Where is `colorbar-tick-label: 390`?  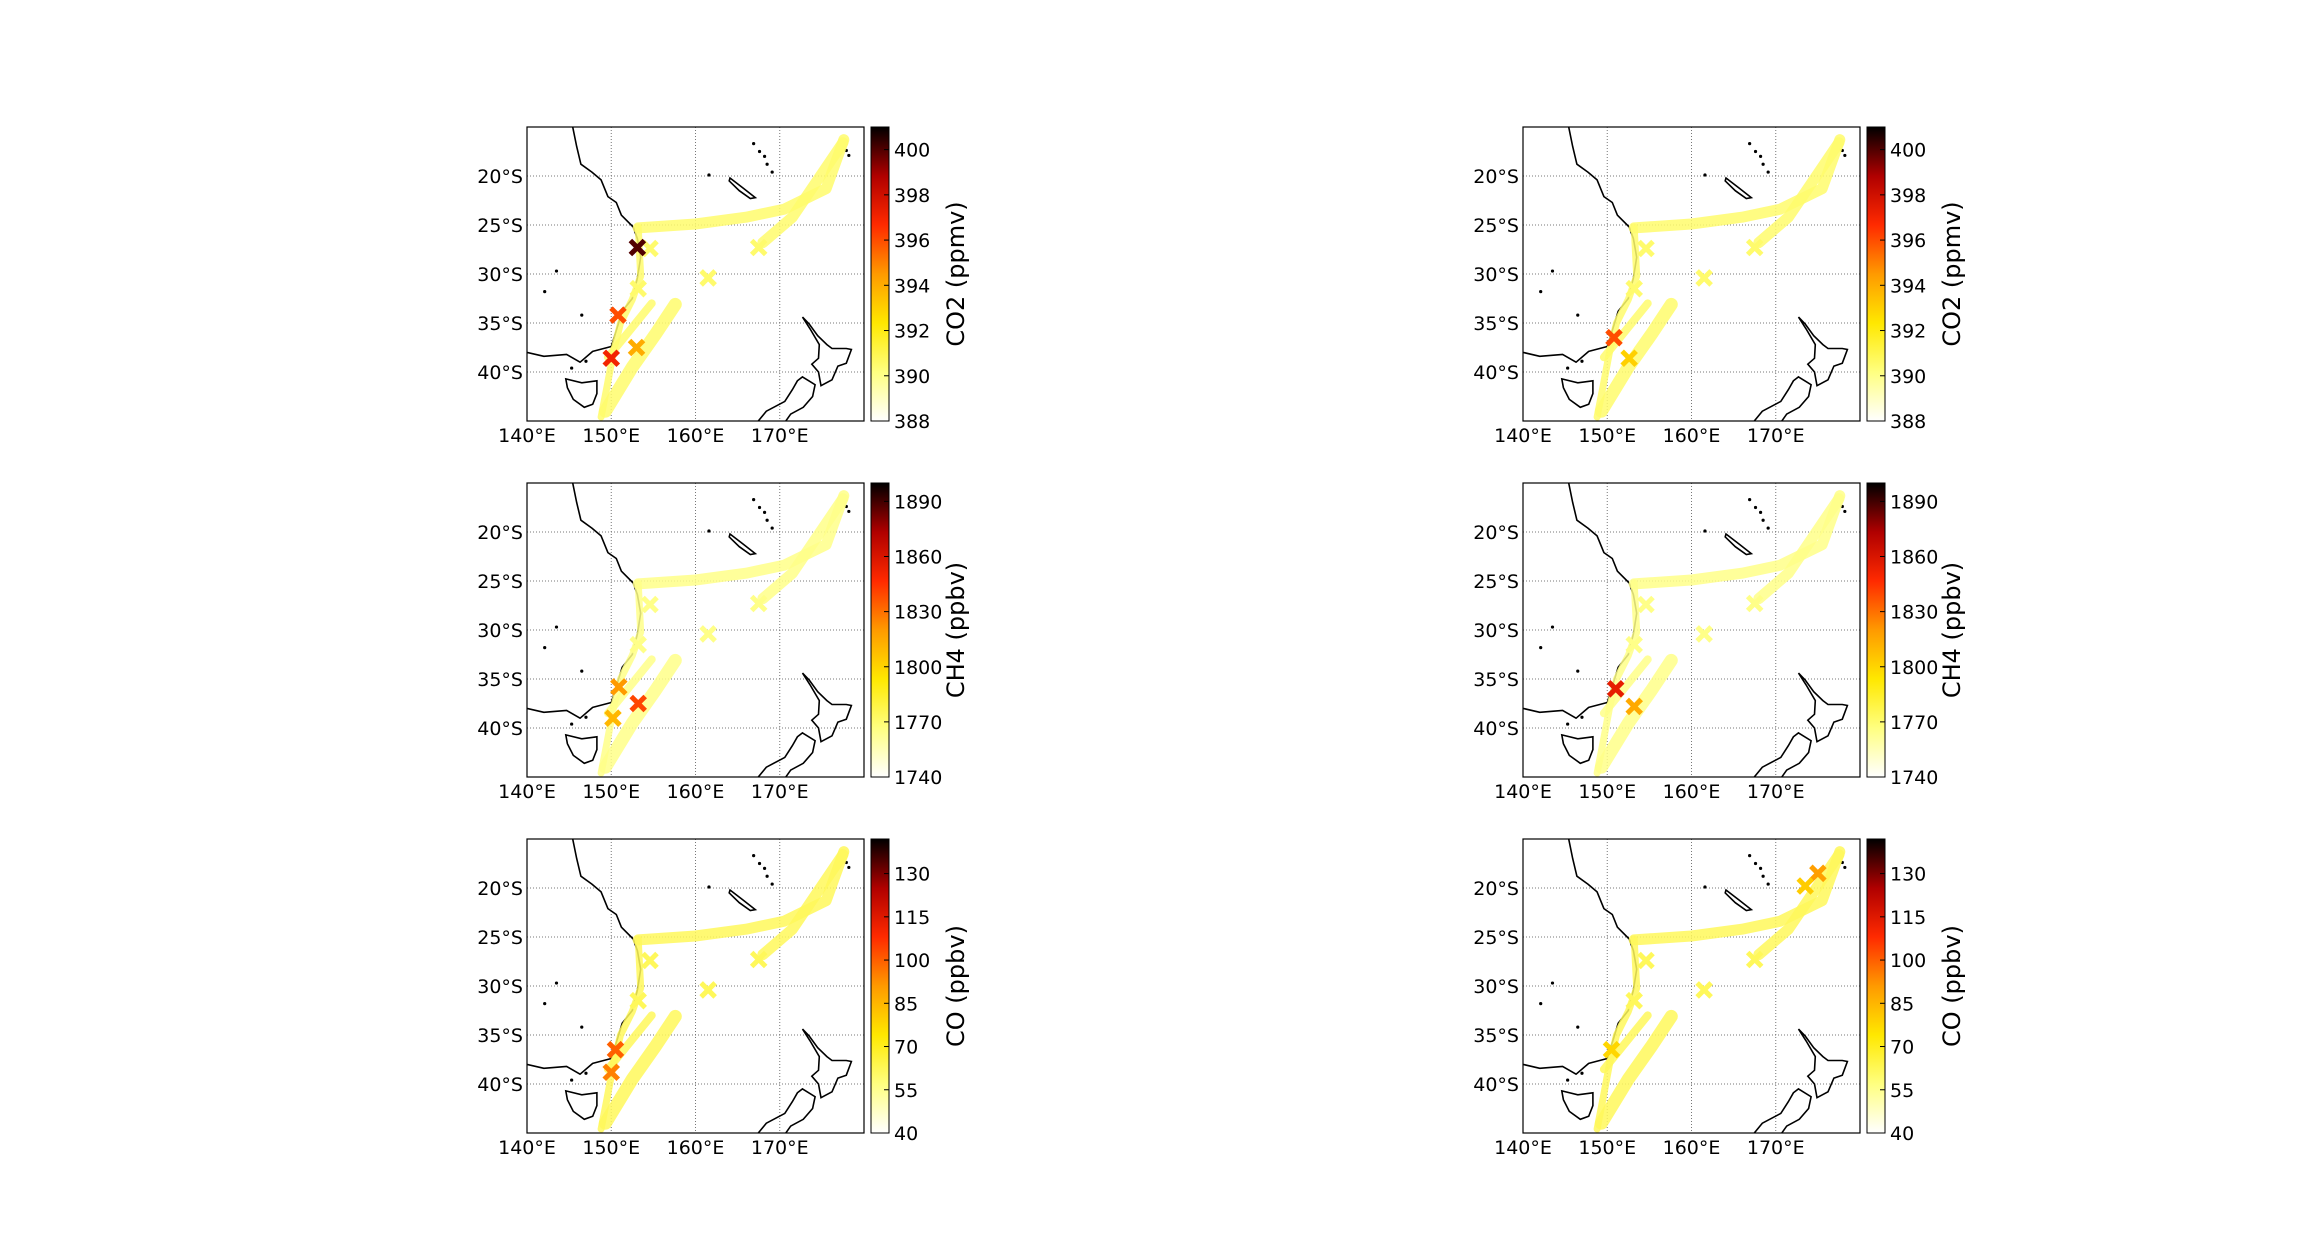 colorbar-tick-label: 390 is located at coordinates (1908, 377).